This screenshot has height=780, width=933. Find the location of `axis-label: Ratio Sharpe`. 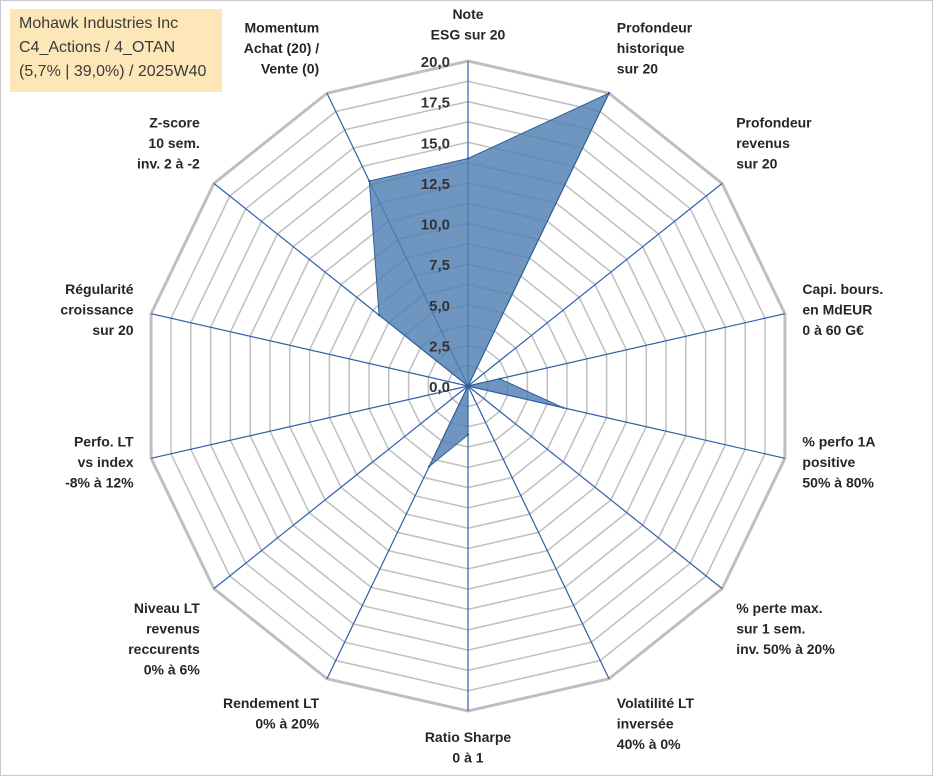

axis-label: Ratio Sharpe is located at coordinates (468, 737).